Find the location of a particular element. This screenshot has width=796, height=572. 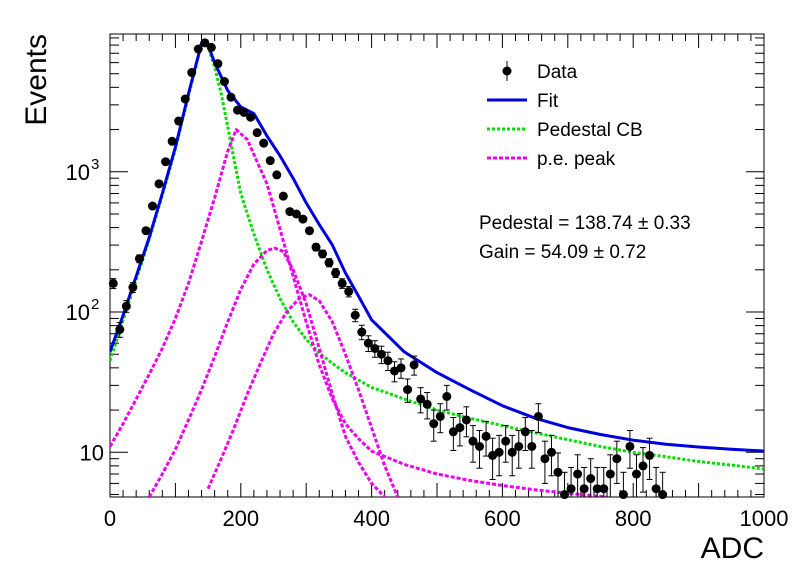

x-tick-label: 400 is located at coordinates (371, 518).